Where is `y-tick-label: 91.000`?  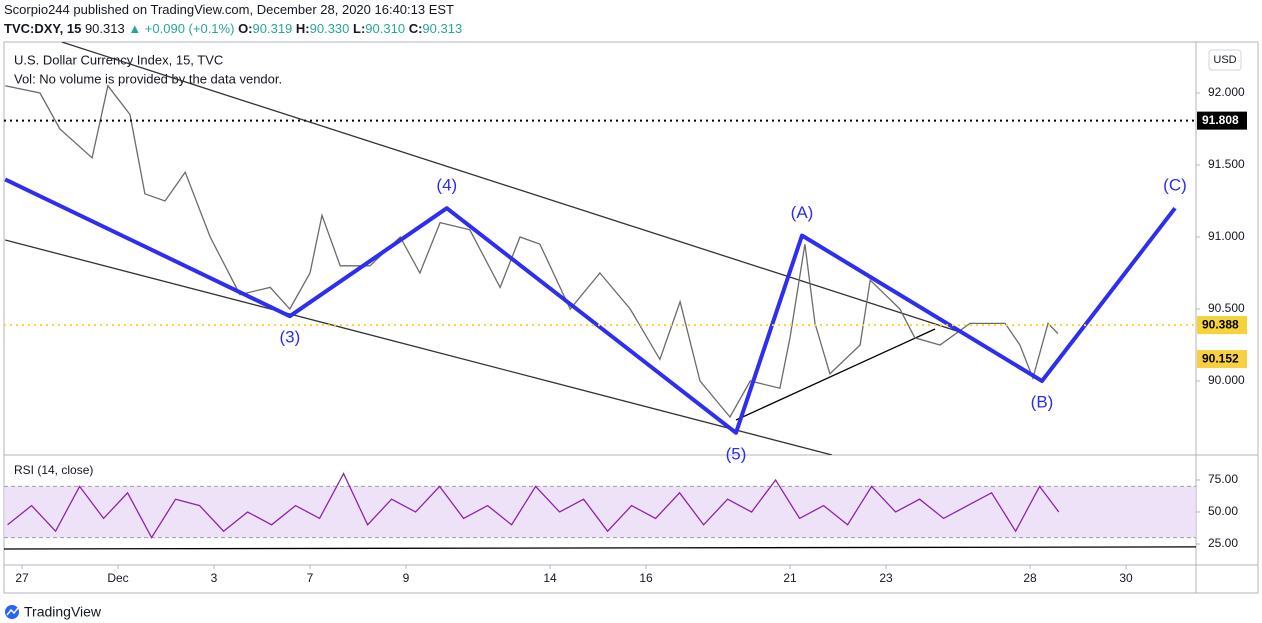 y-tick-label: 91.000 is located at coordinates (1226, 236).